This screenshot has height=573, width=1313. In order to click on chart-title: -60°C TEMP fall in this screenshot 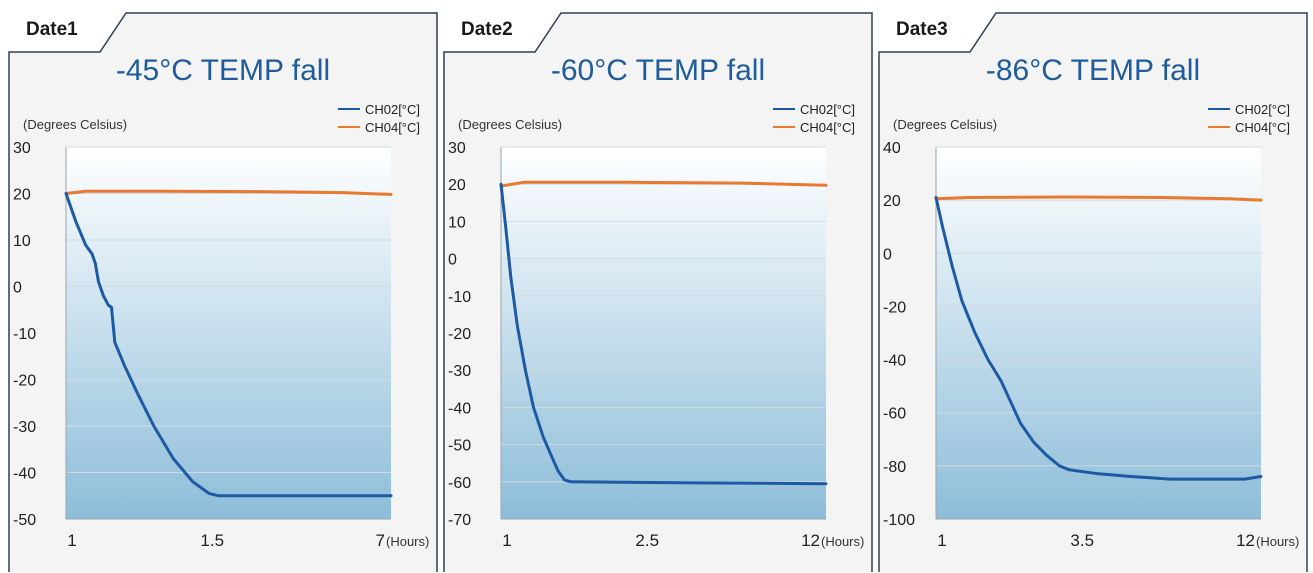, I will do `click(658, 70)`.